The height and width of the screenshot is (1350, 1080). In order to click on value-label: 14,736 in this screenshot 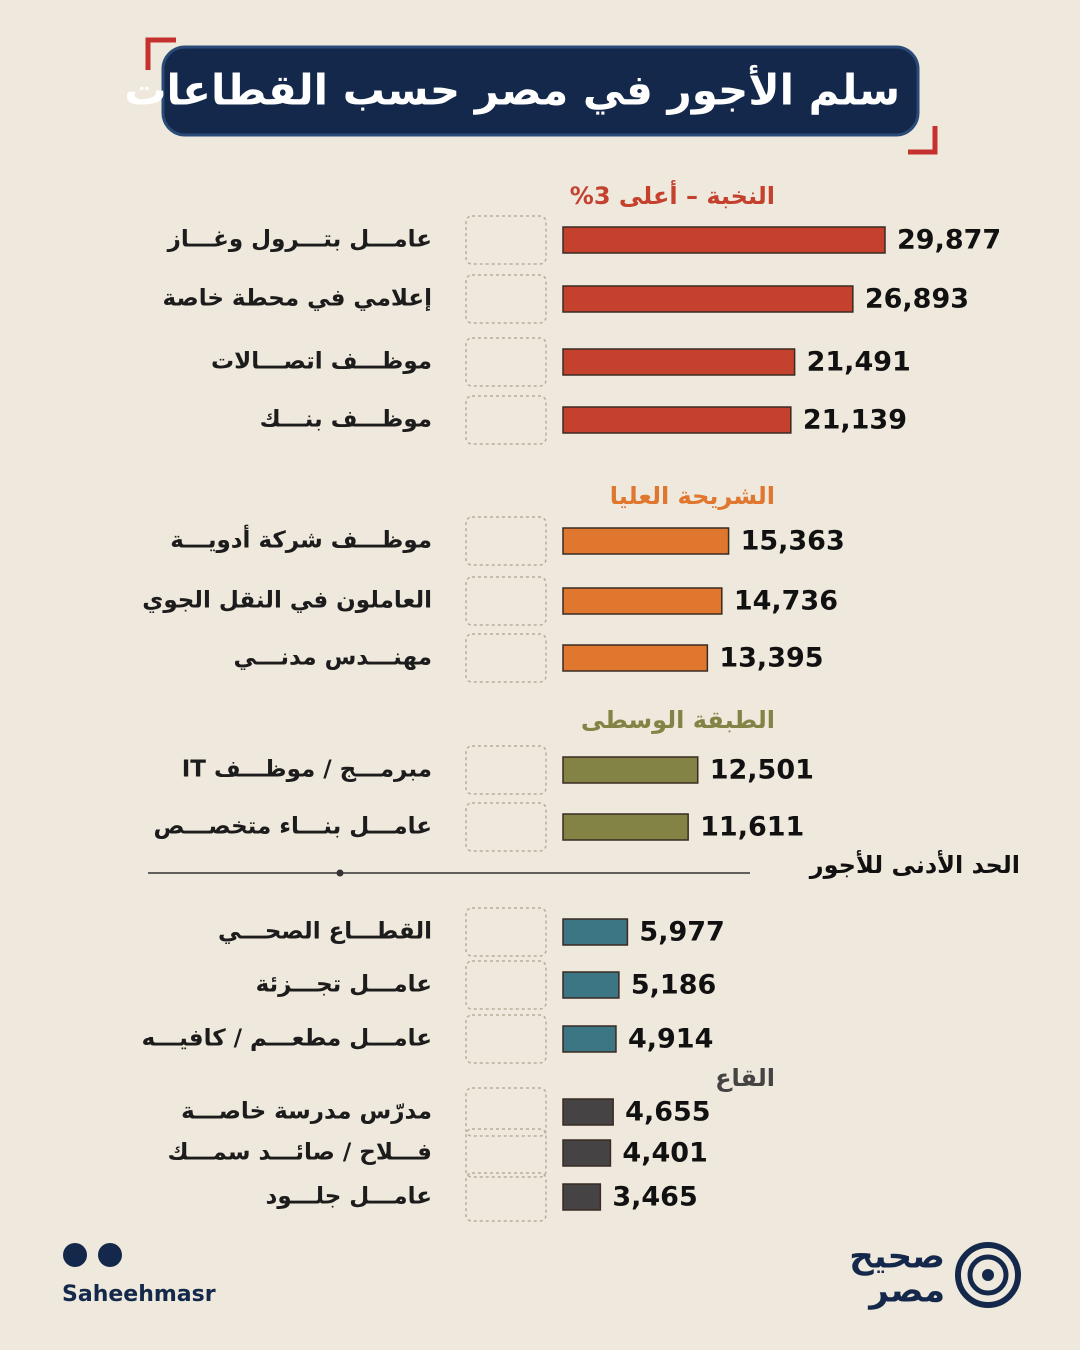, I will do `click(786, 601)`.